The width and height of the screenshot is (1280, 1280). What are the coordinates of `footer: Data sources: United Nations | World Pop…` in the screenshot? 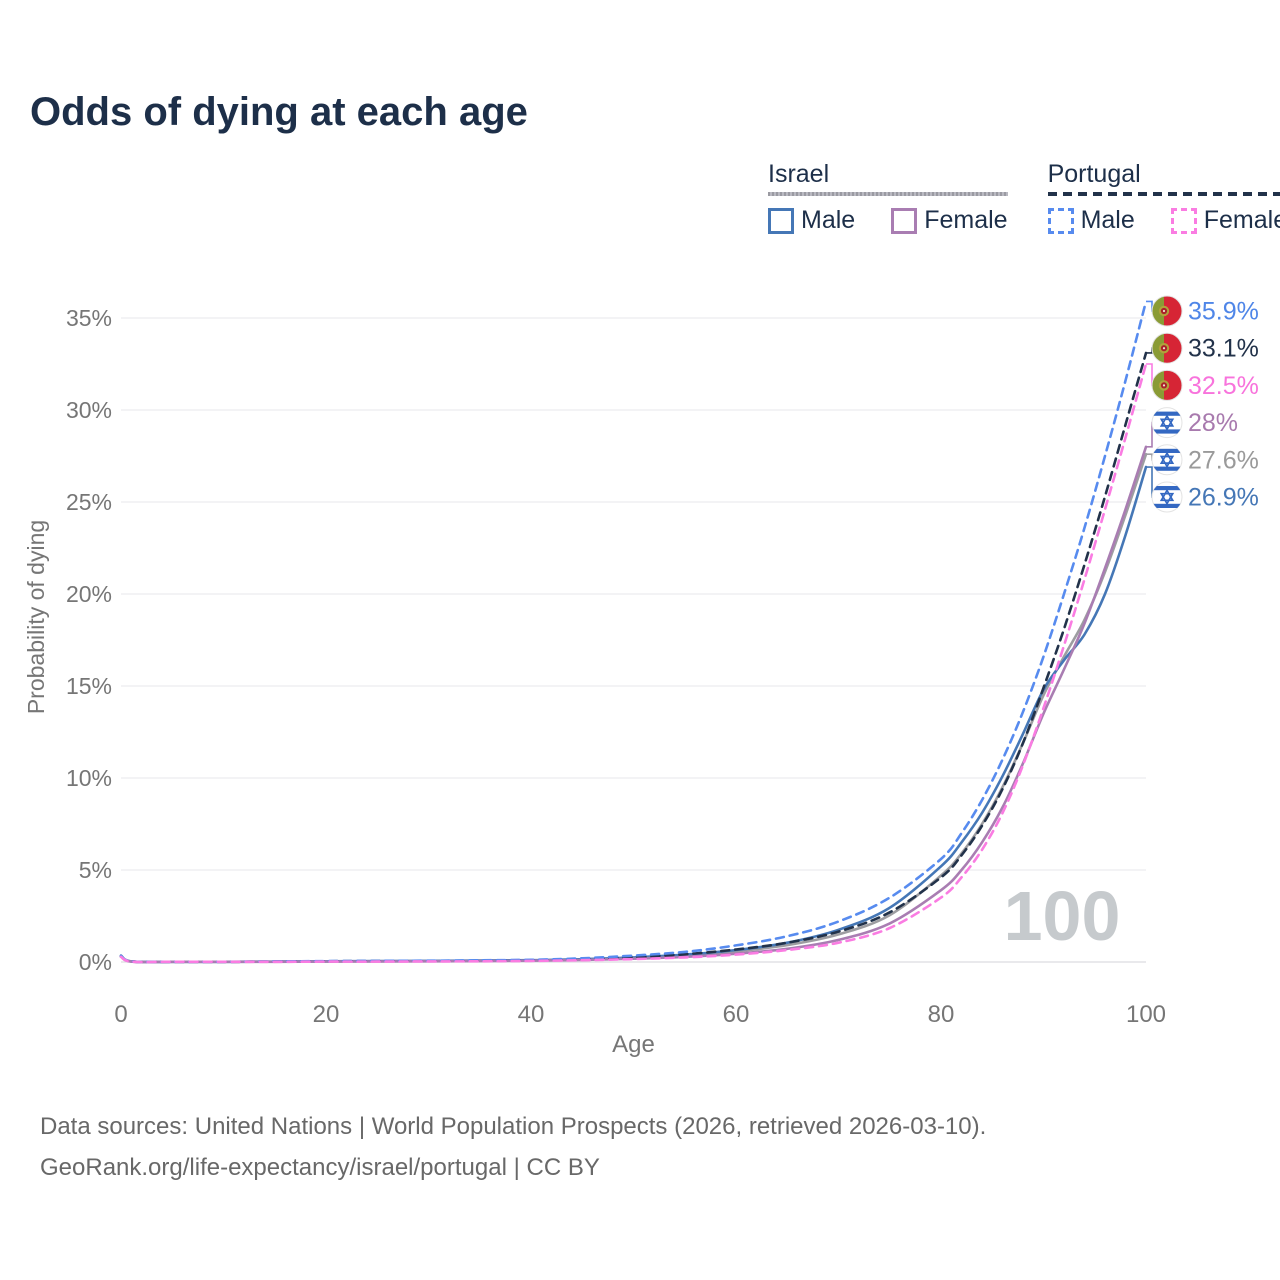 It's located at (513, 1147).